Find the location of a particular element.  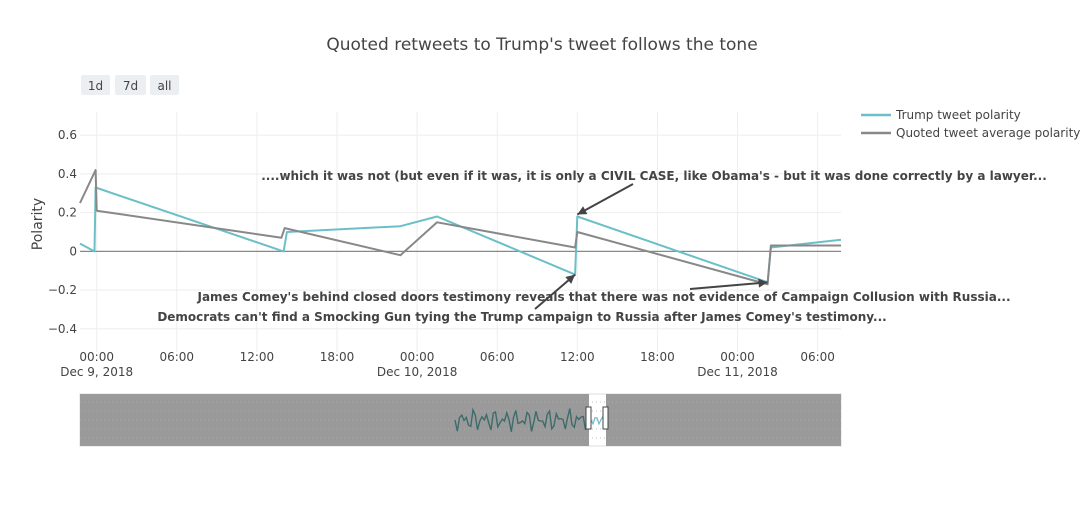

y-tick-label: 0 is located at coordinates (73, 251).